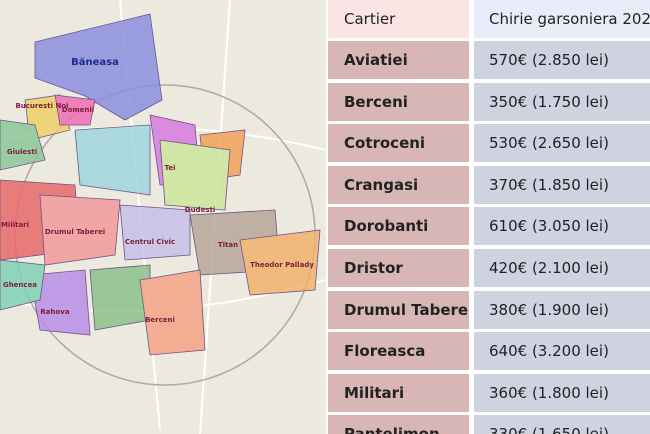 The width and height of the screenshot is (650, 434). What do you see at coordinates (562, 392) in the screenshot?
I see `rent-cell: 360€ (1.800 lei)` at bounding box center [562, 392].